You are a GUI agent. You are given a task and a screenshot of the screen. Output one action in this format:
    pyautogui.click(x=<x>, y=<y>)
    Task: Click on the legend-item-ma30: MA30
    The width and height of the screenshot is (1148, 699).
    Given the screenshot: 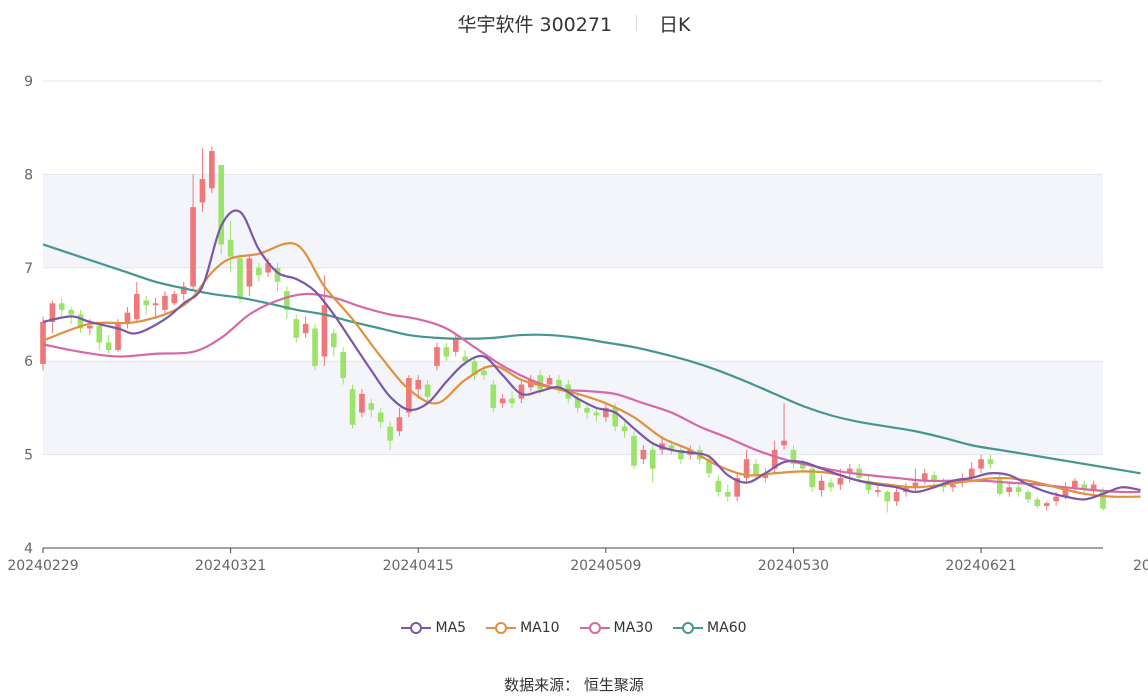 What is the action you would take?
    pyautogui.click(x=616, y=628)
    